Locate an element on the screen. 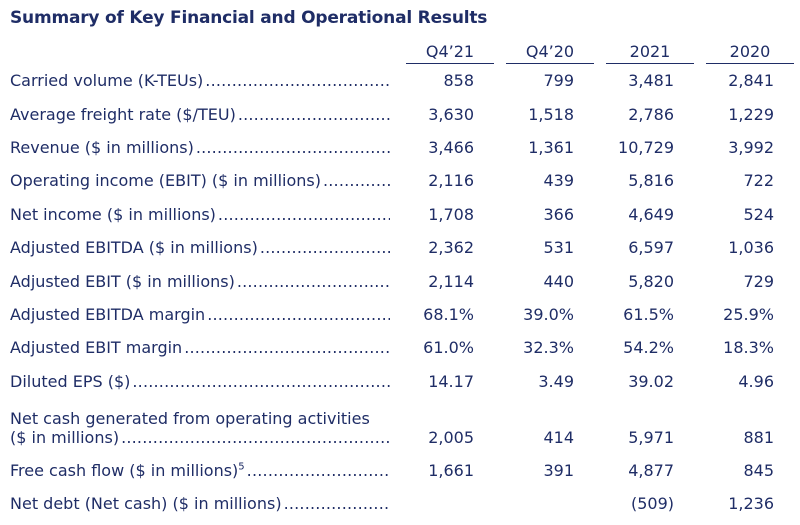 This screenshot has width=800, height=525. row-label-main: Adjusted EBIT margin is located at coordinates (200, 347).